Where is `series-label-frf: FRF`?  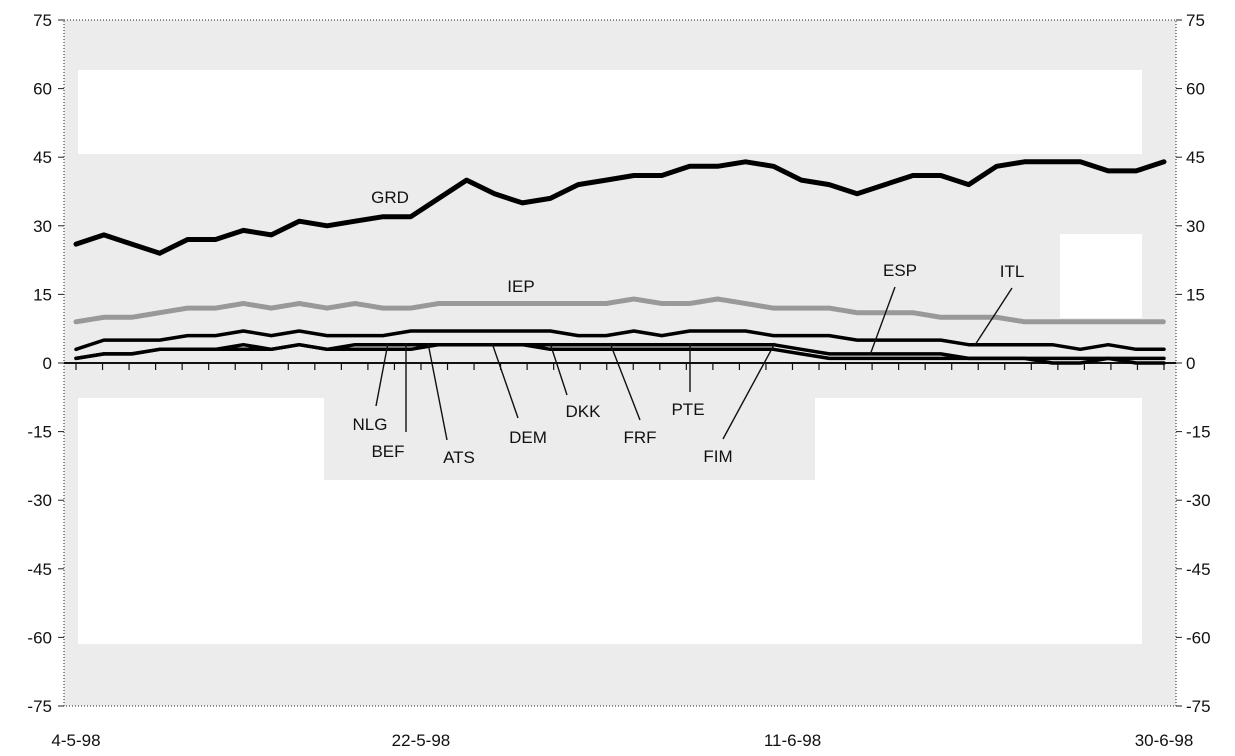 series-label-frf: FRF is located at coordinates (639, 437).